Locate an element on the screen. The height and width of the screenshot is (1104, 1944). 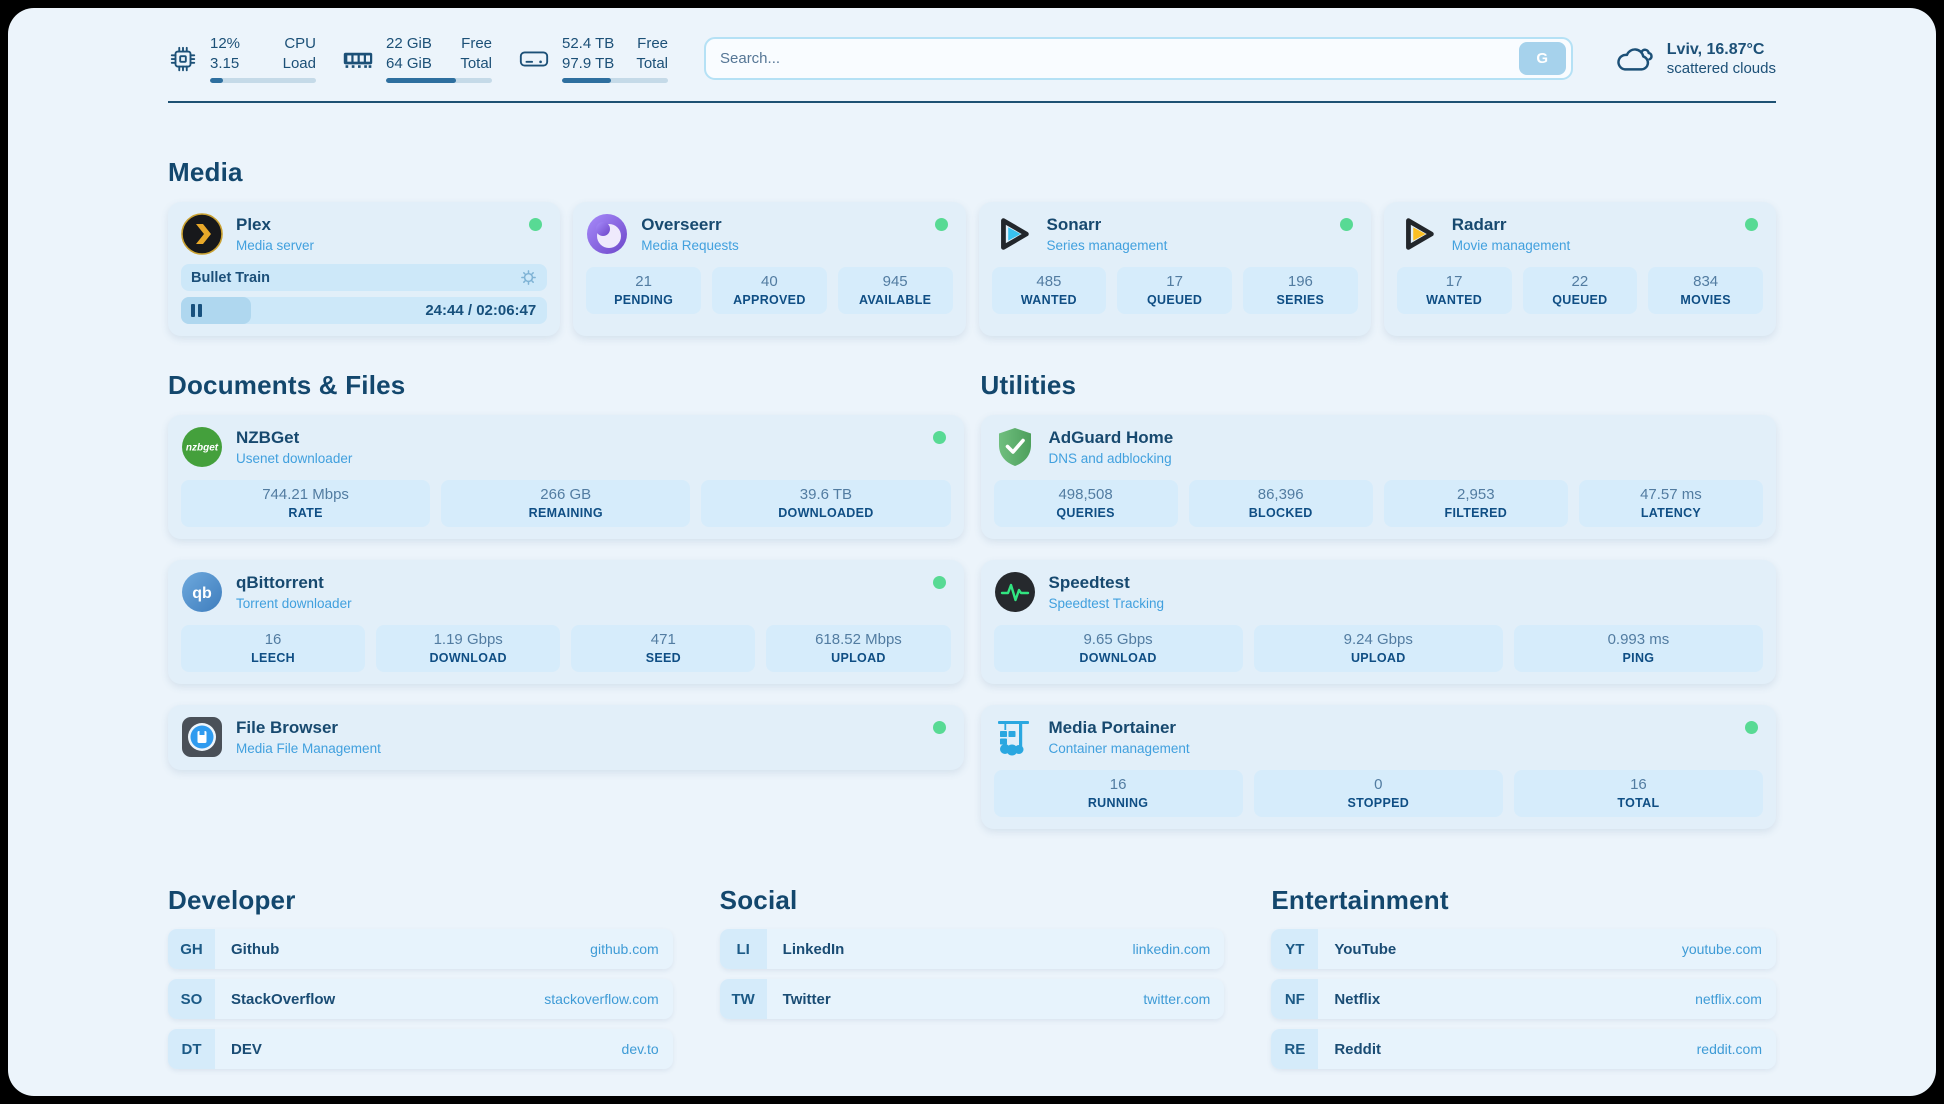
bookmark-name: YouTube is located at coordinates (1365, 949).